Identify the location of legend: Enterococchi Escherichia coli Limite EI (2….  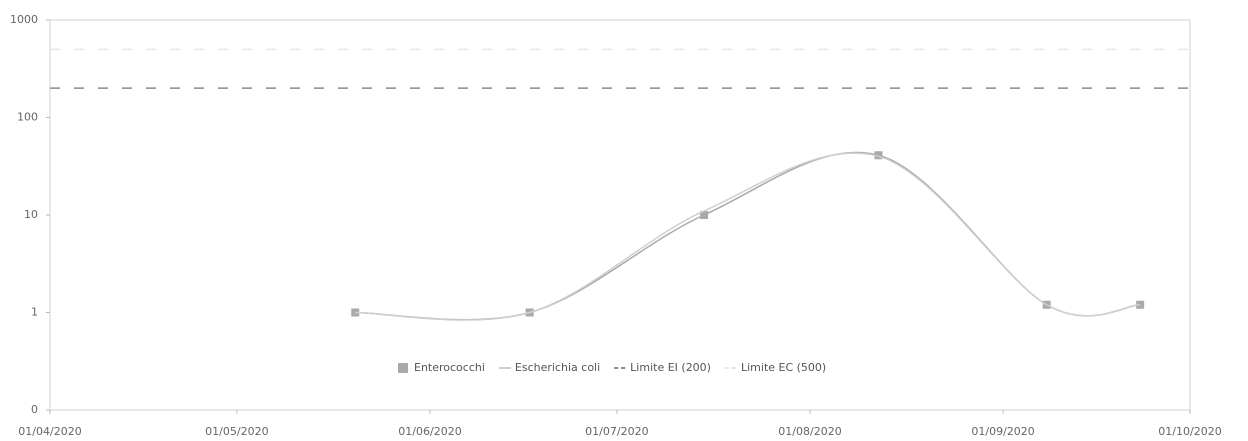
(612, 367).